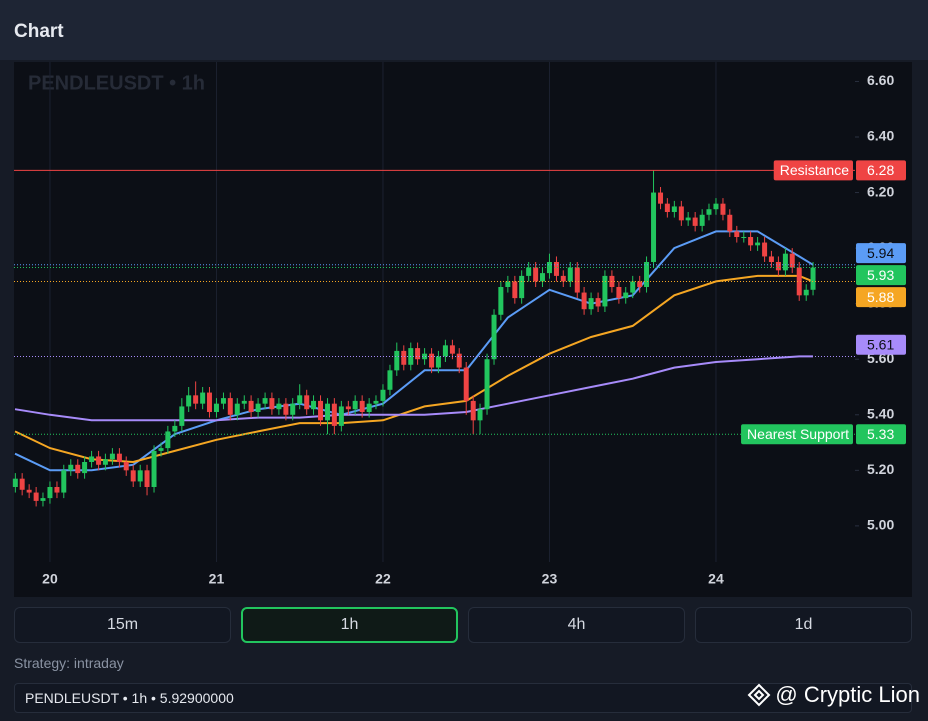 The image size is (928, 721). Describe the element at coordinates (383, 579) in the screenshot. I see `x-tick-label: 22` at that location.